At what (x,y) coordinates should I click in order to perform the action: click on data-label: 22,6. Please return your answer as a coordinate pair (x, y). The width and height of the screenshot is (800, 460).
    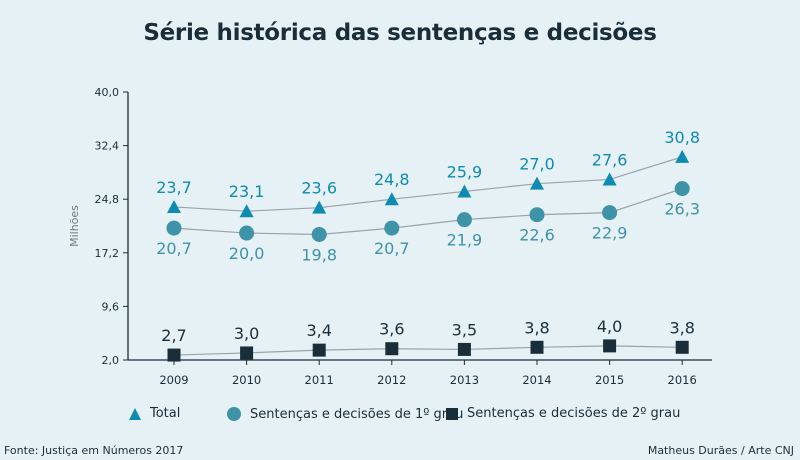
    Looking at the image, I should click on (537, 235).